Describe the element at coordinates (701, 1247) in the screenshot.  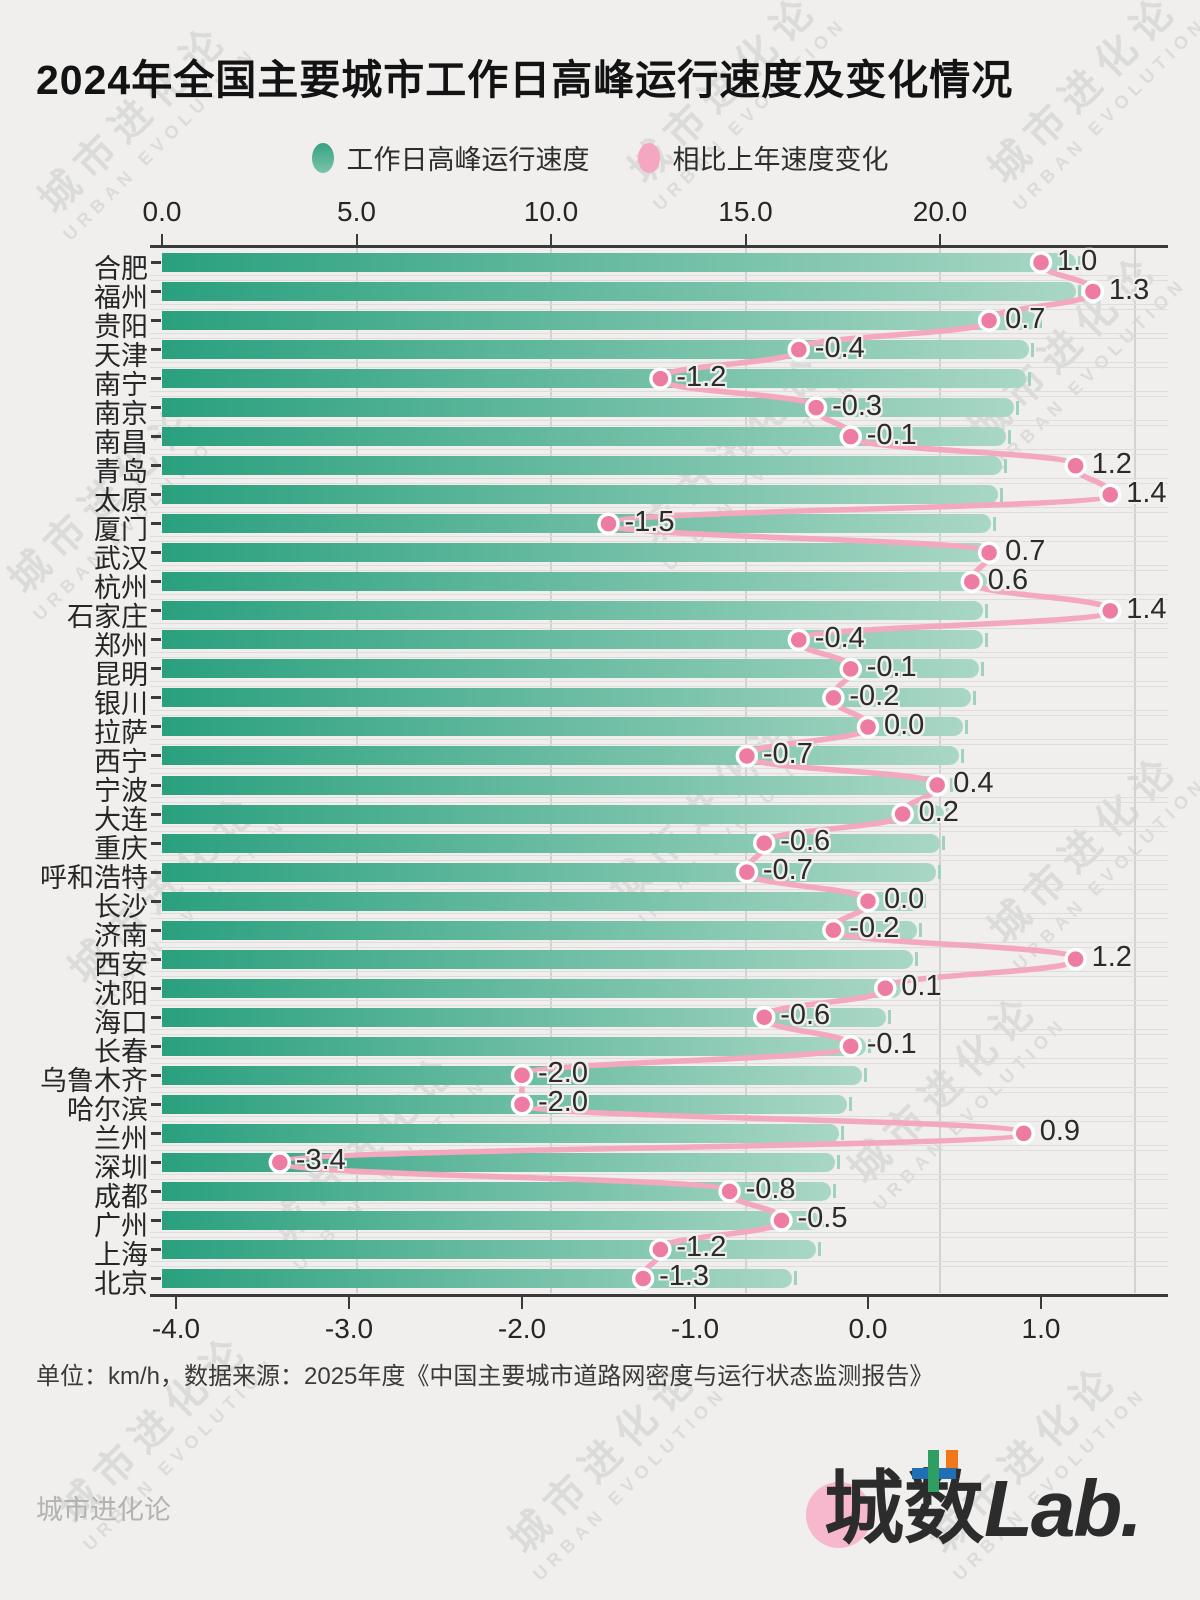
I see `change-value-label: -1.2` at that location.